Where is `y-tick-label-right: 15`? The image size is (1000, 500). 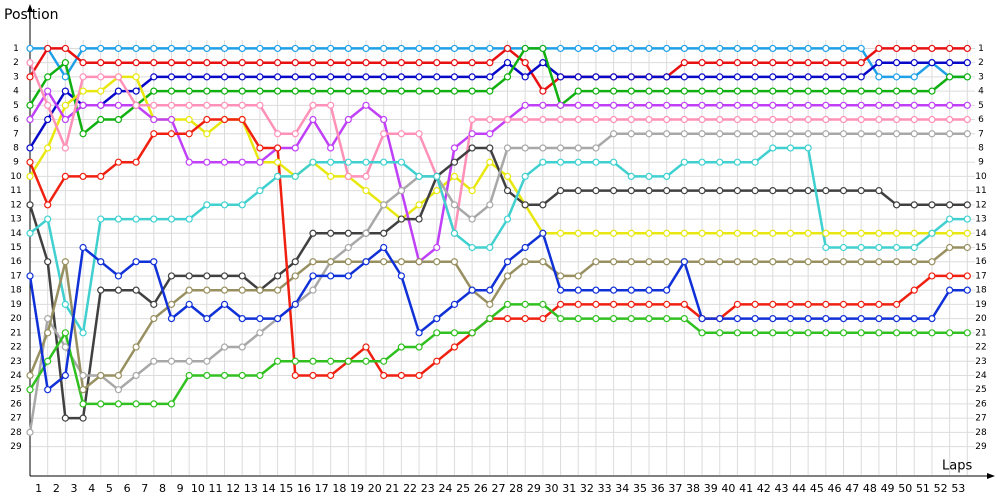
y-tick-label-right: 15 is located at coordinates (980, 248).